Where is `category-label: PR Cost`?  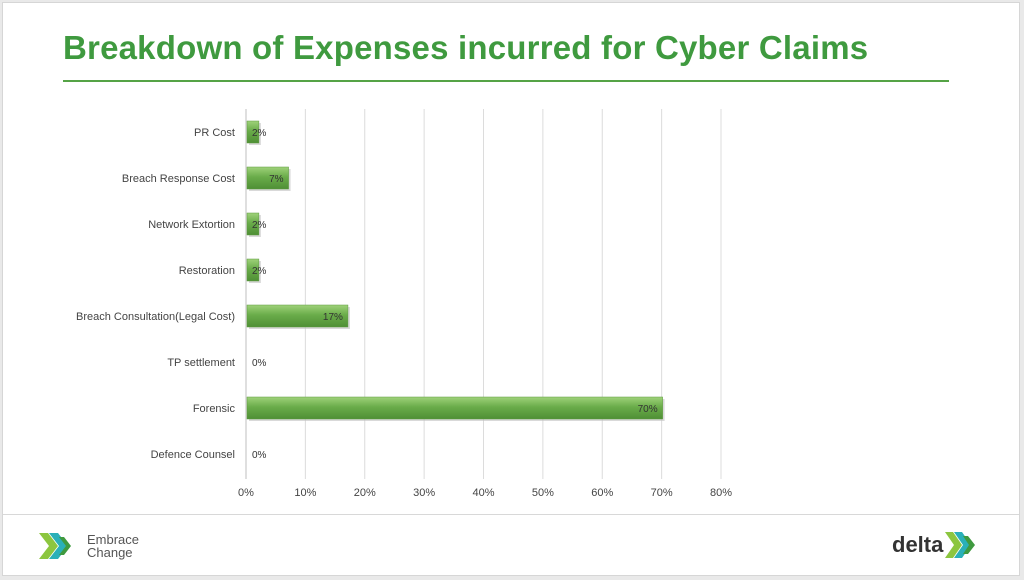 category-label: PR Cost is located at coordinates (214, 133).